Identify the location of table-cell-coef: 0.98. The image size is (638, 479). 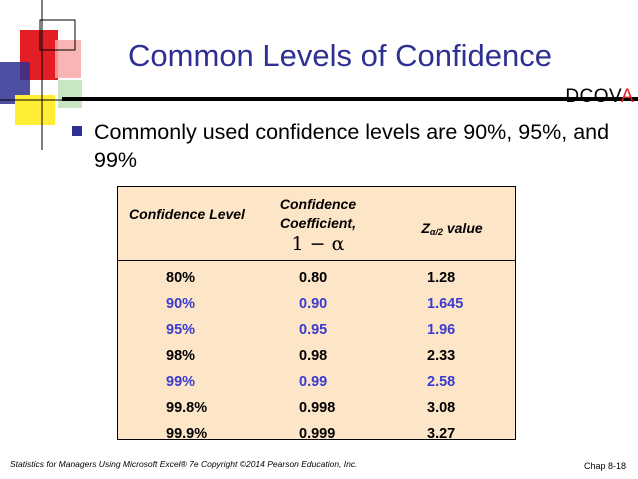
(313, 356).